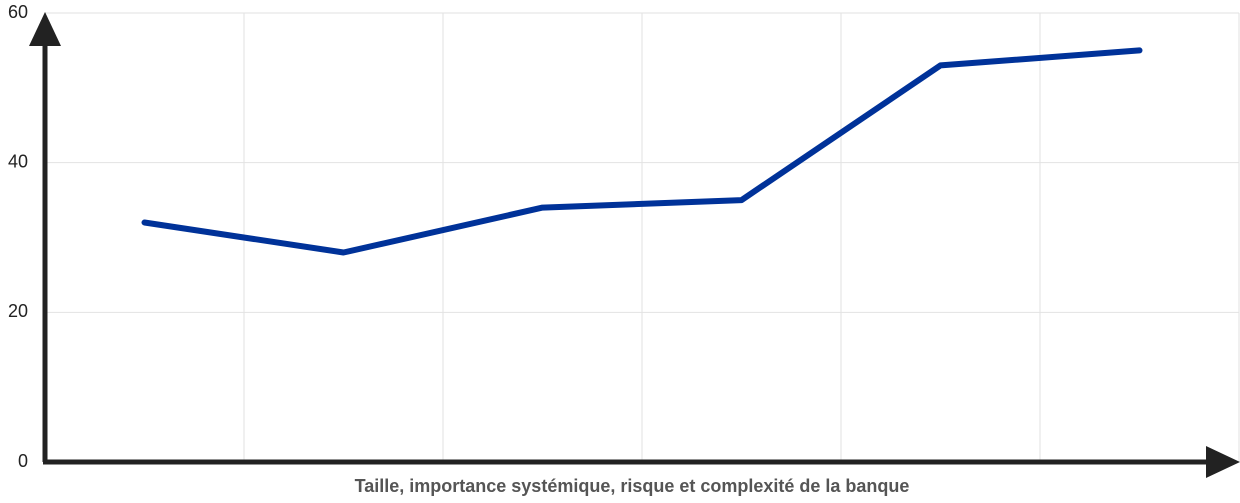  What do you see at coordinates (45, 29) in the screenshot?
I see `y-axis-arrow` at bounding box center [45, 29].